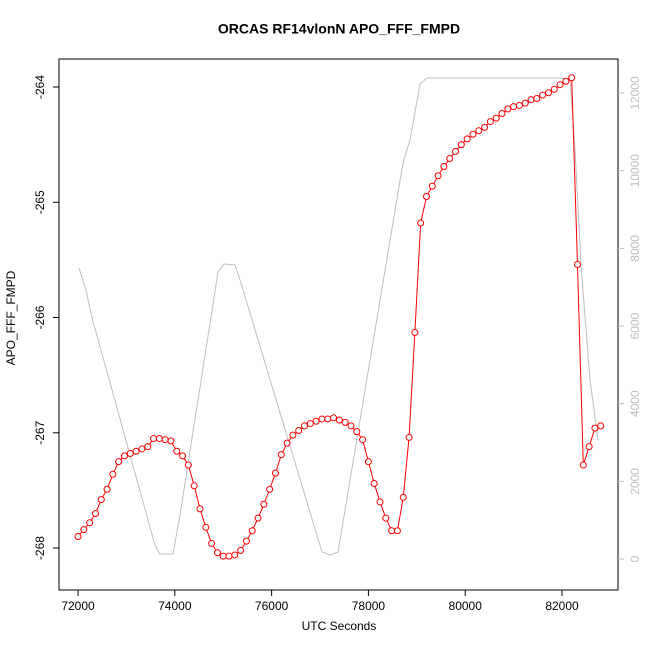  Describe the element at coordinates (40, 548) in the screenshot. I see `y-tick-label: -268` at that location.